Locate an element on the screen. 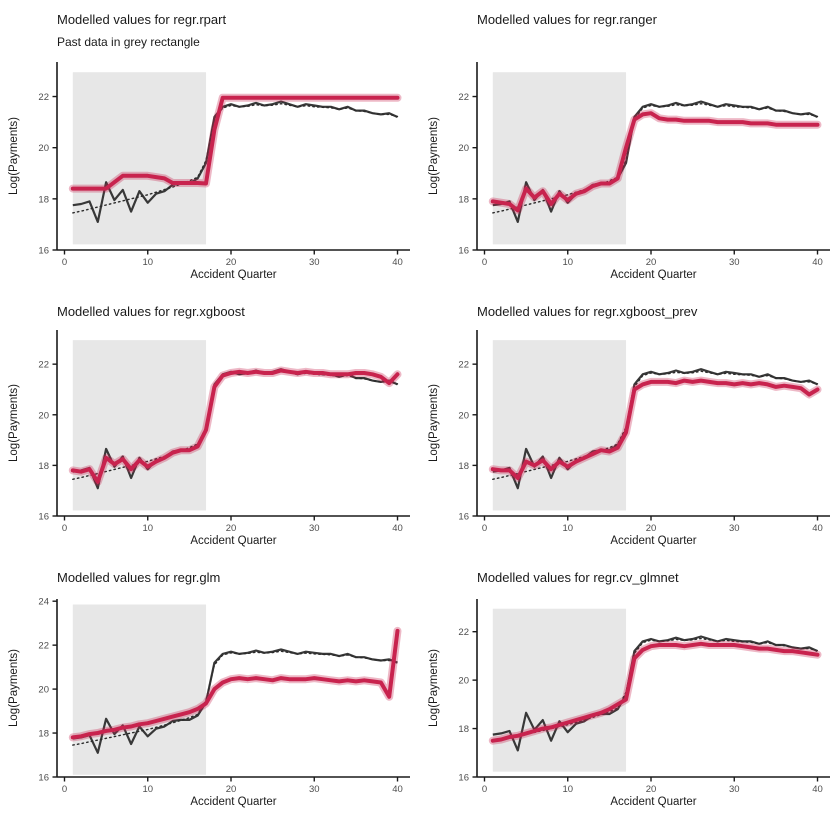 The height and width of the screenshot is (840, 840). actual-line is located at coordinates (655, 693).